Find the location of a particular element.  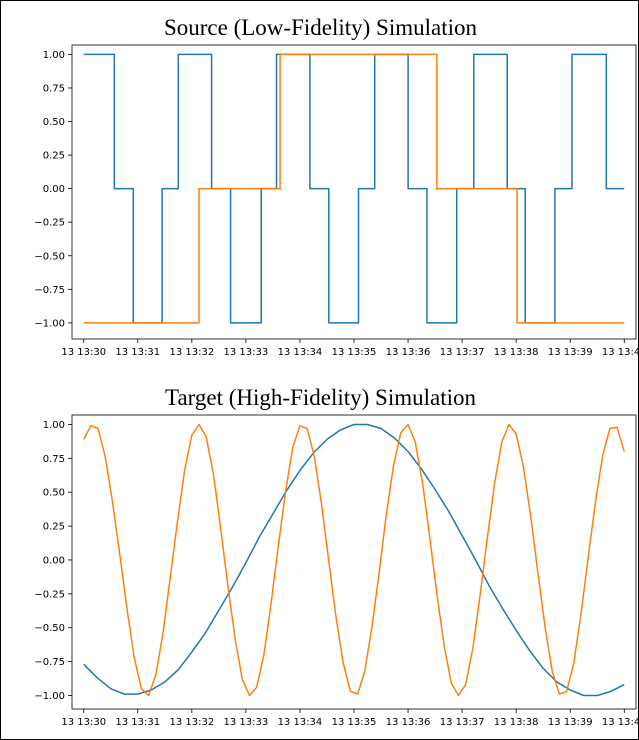

chart-title-source: Source (Low-Fidelity) Simulation is located at coordinates (320, 27).